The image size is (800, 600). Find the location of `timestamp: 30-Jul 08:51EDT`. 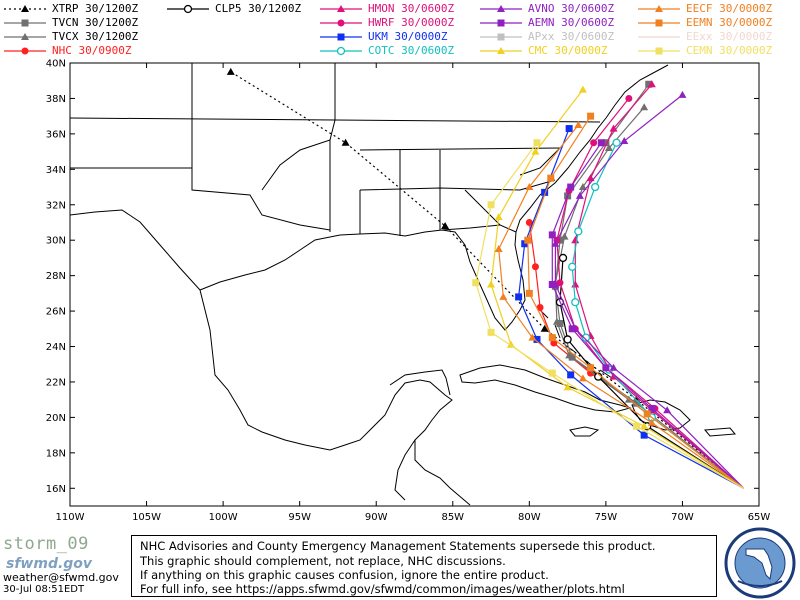

timestamp: 30-Jul 08:51EDT is located at coordinates (44, 589).